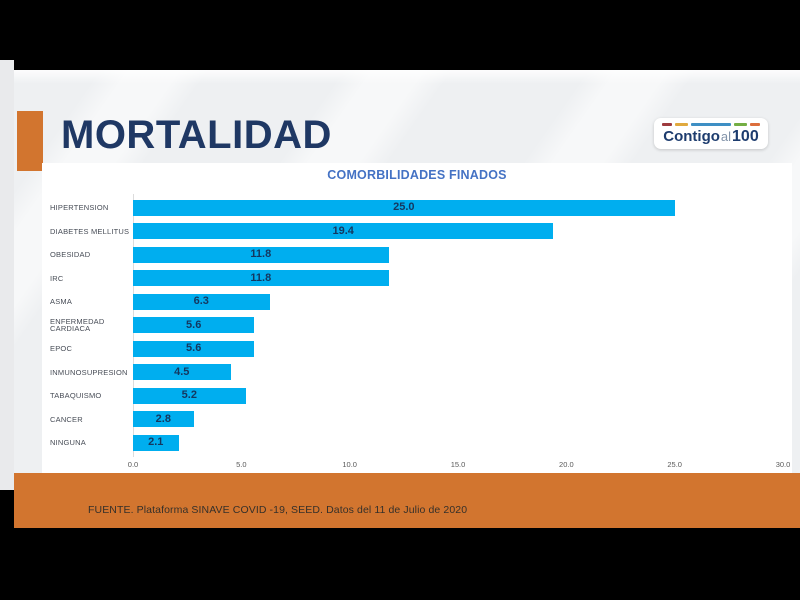 Image resolution: width=800 pixels, height=600 pixels. I want to click on category-label: HIPERTENSION, so click(79, 207).